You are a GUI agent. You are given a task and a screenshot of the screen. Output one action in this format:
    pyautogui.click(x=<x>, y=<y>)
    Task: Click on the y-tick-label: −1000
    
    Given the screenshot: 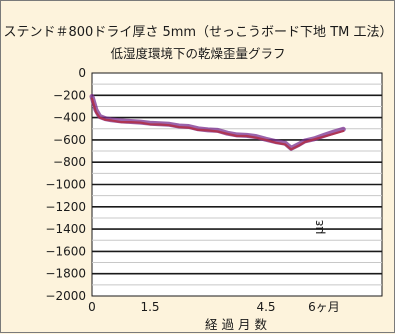 What is the action you would take?
    pyautogui.click(x=65, y=185)
    